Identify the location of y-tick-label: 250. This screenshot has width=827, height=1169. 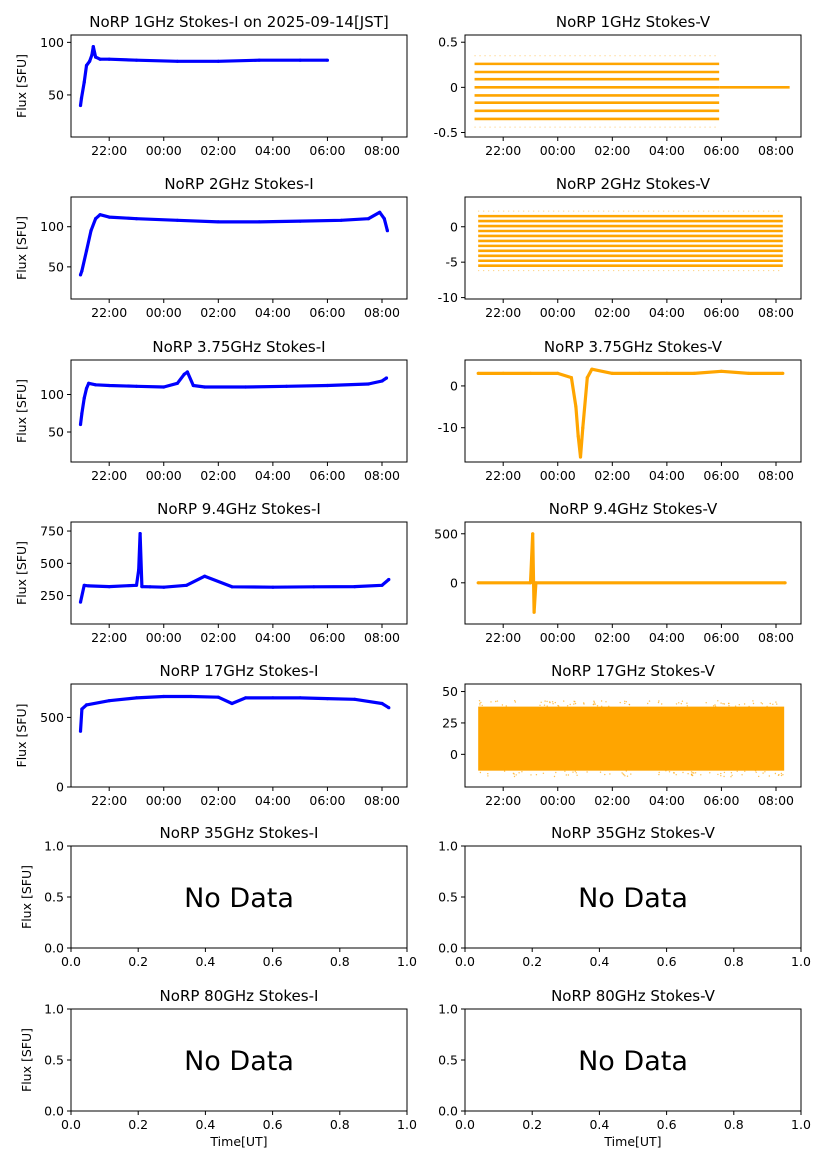
(52, 595).